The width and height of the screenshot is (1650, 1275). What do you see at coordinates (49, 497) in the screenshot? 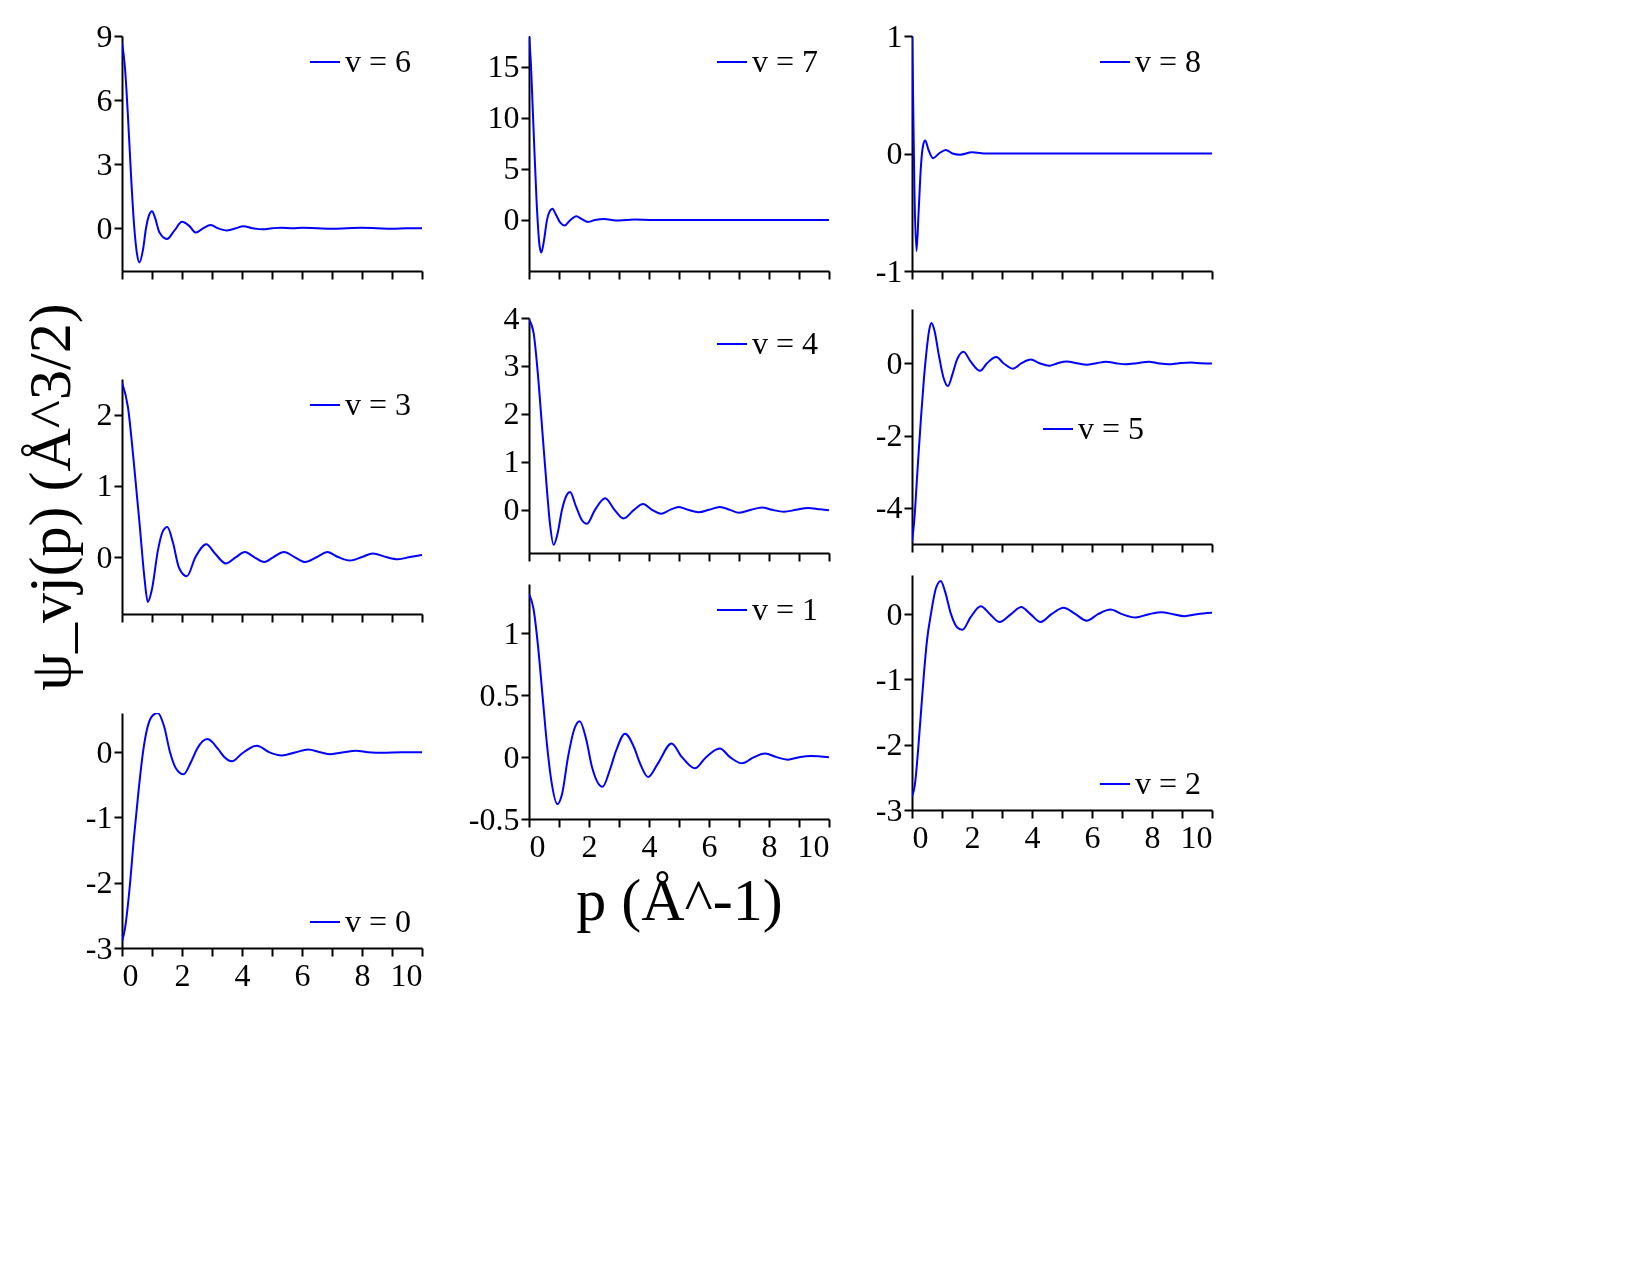
I see `y-axis-title: ψ_vj(p) (Å^3/2)` at bounding box center [49, 497].